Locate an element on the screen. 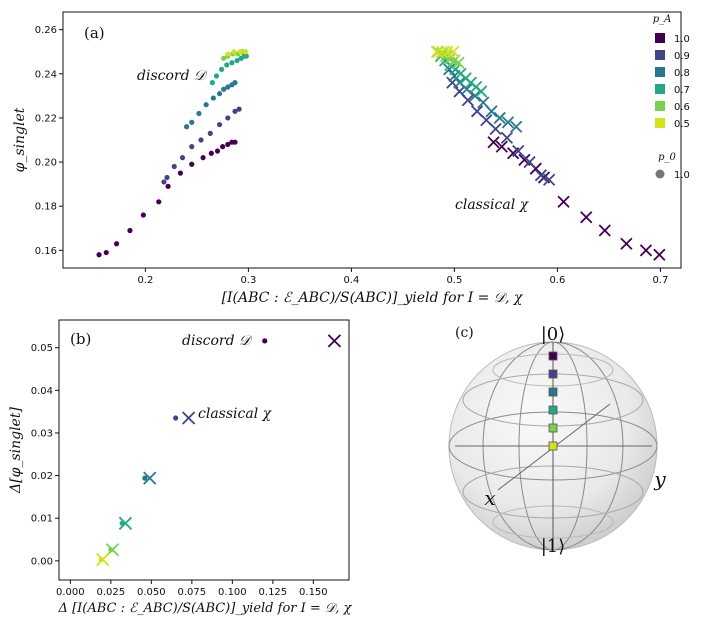  panel-c-bloch-sphere: (c) |0⟩ |1⟩ x y is located at coordinates (557, 440).